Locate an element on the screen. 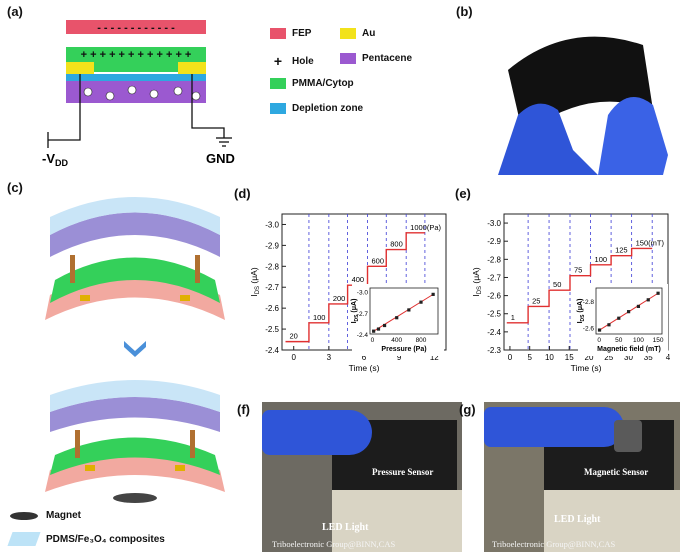 The height and width of the screenshot is (553, 681). sensor-label-g: Magnetic Sensor is located at coordinates (616, 472).